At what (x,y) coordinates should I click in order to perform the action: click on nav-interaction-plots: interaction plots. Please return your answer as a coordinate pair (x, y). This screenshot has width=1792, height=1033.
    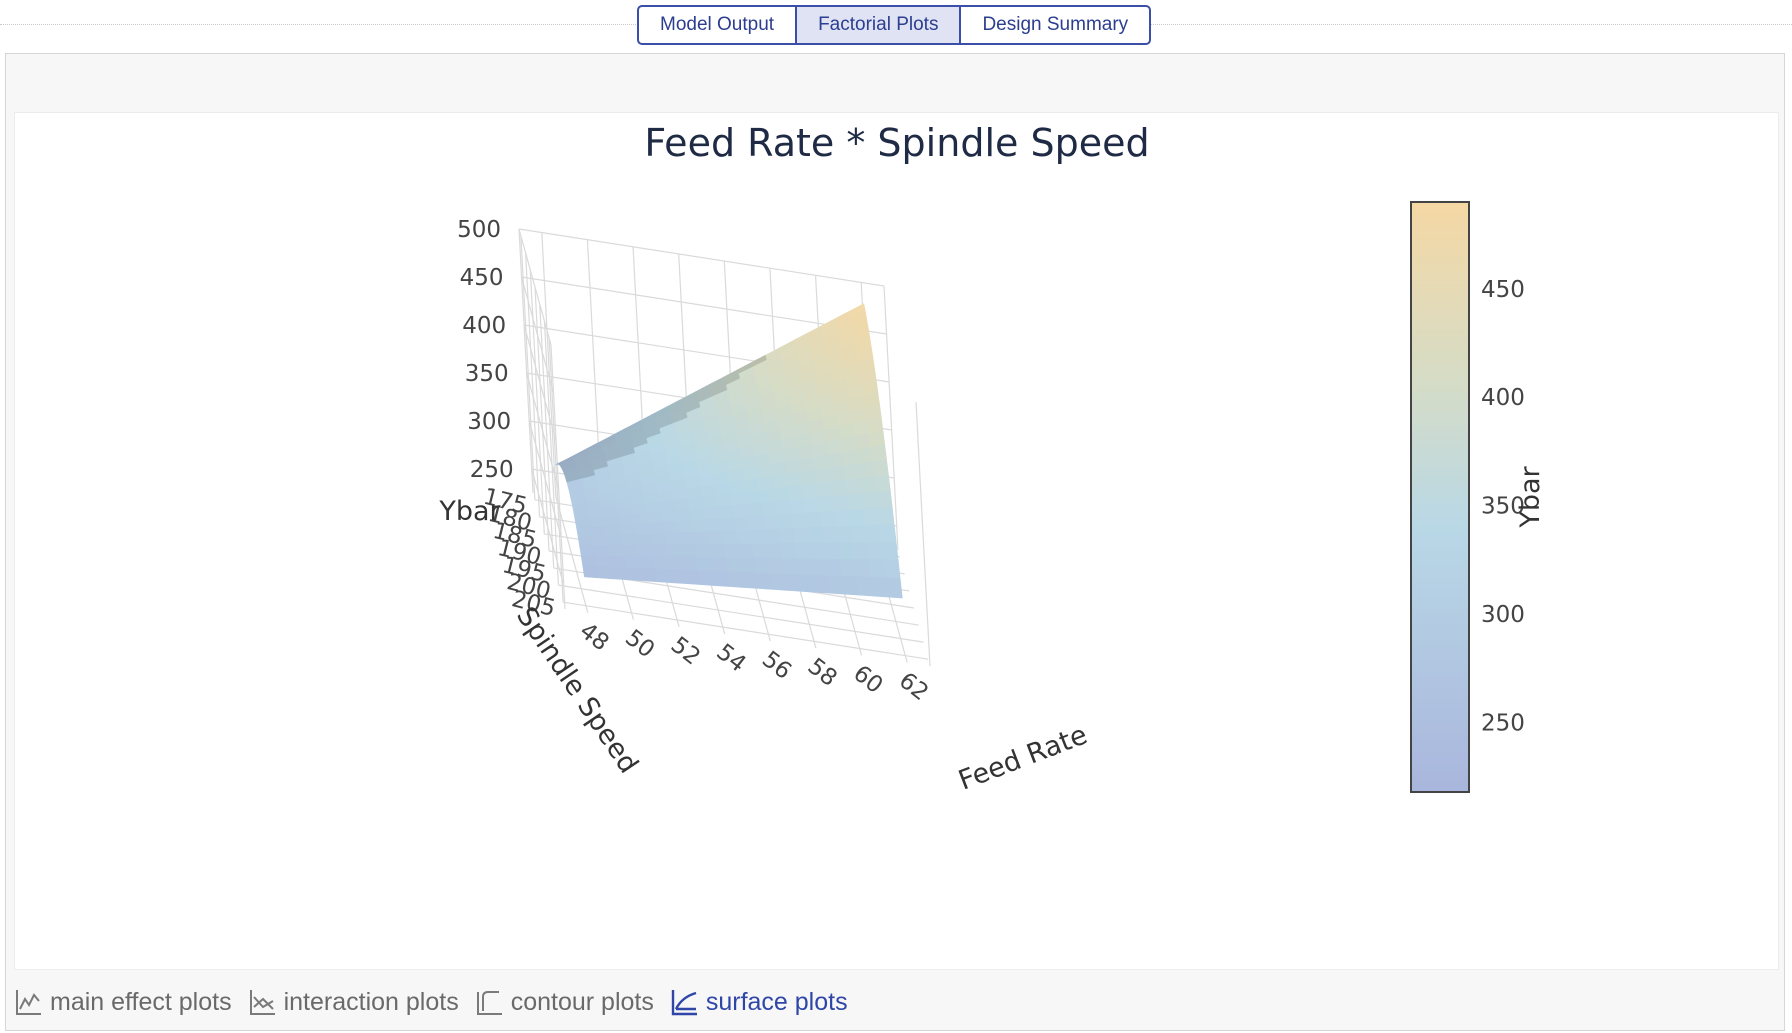
    Looking at the image, I should click on (353, 1002).